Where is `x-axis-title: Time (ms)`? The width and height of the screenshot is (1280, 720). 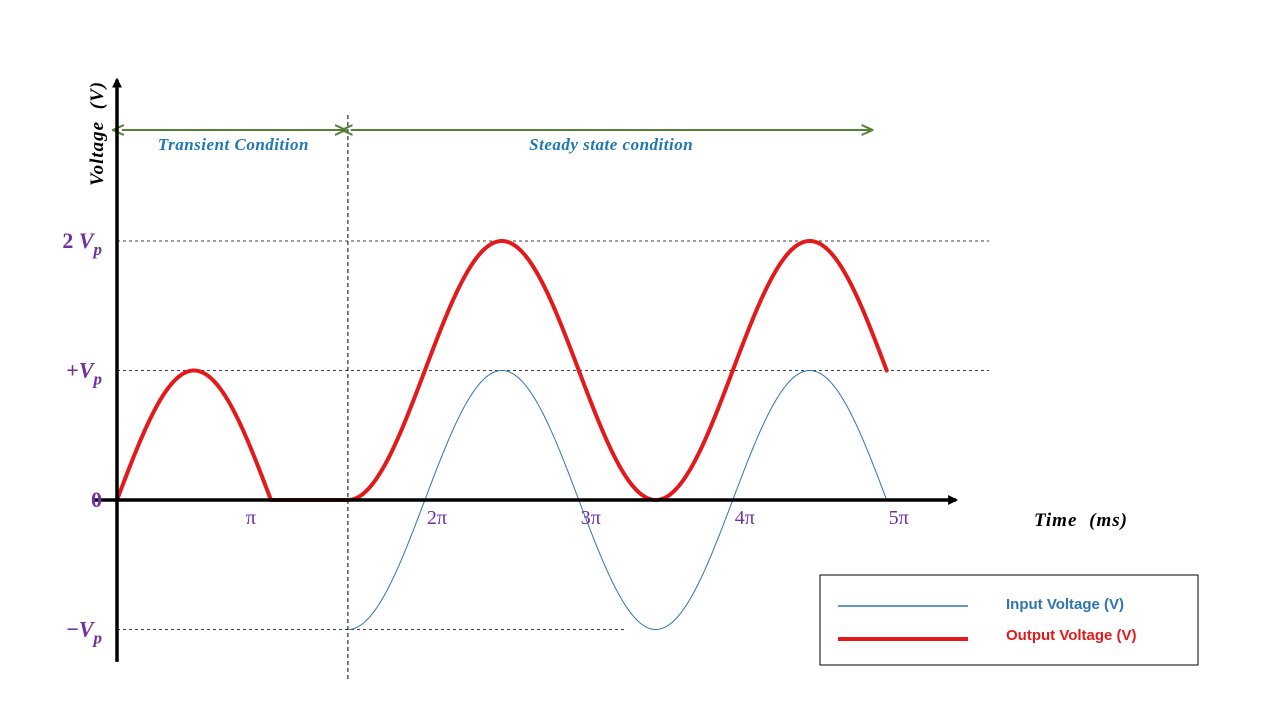 x-axis-title: Time (ms) is located at coordinates (1081, 520).